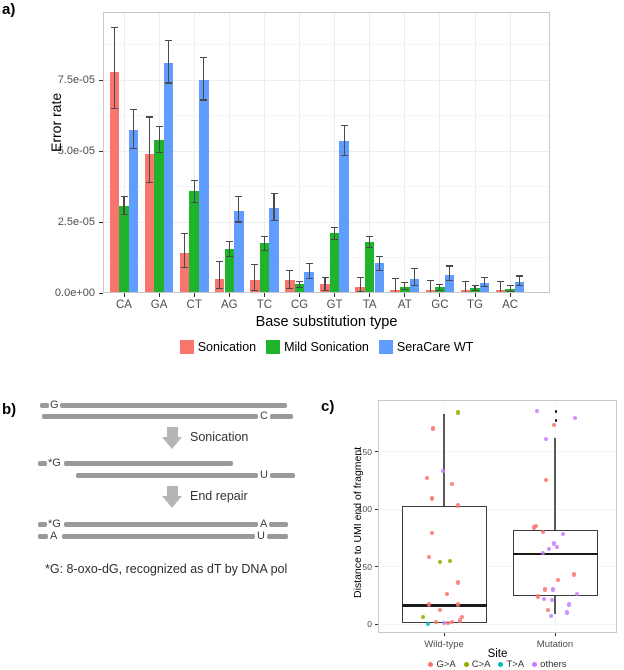 This screenshot has height=670, width=624. I want to click on panel-a-label: a), so click(9, 9).